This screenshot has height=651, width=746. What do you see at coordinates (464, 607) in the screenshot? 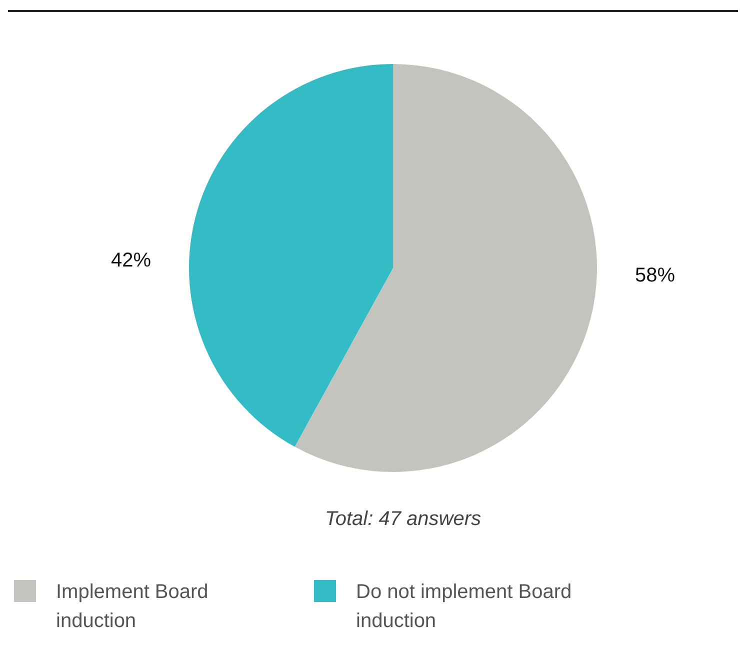
I see `legend-label: Do not implement Board induction` at bounding box center [464, 607].